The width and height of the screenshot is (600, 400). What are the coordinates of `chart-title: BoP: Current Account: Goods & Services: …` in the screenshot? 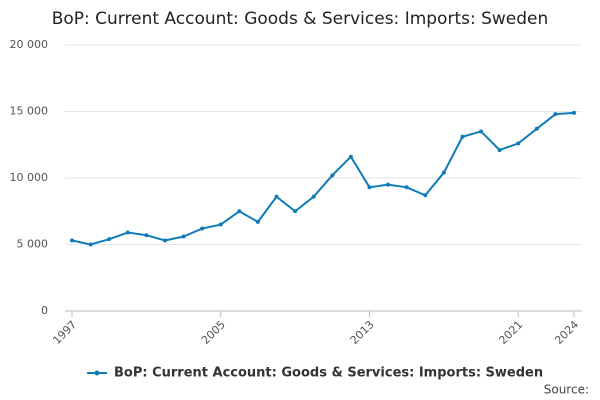 It's located at (300, 19).